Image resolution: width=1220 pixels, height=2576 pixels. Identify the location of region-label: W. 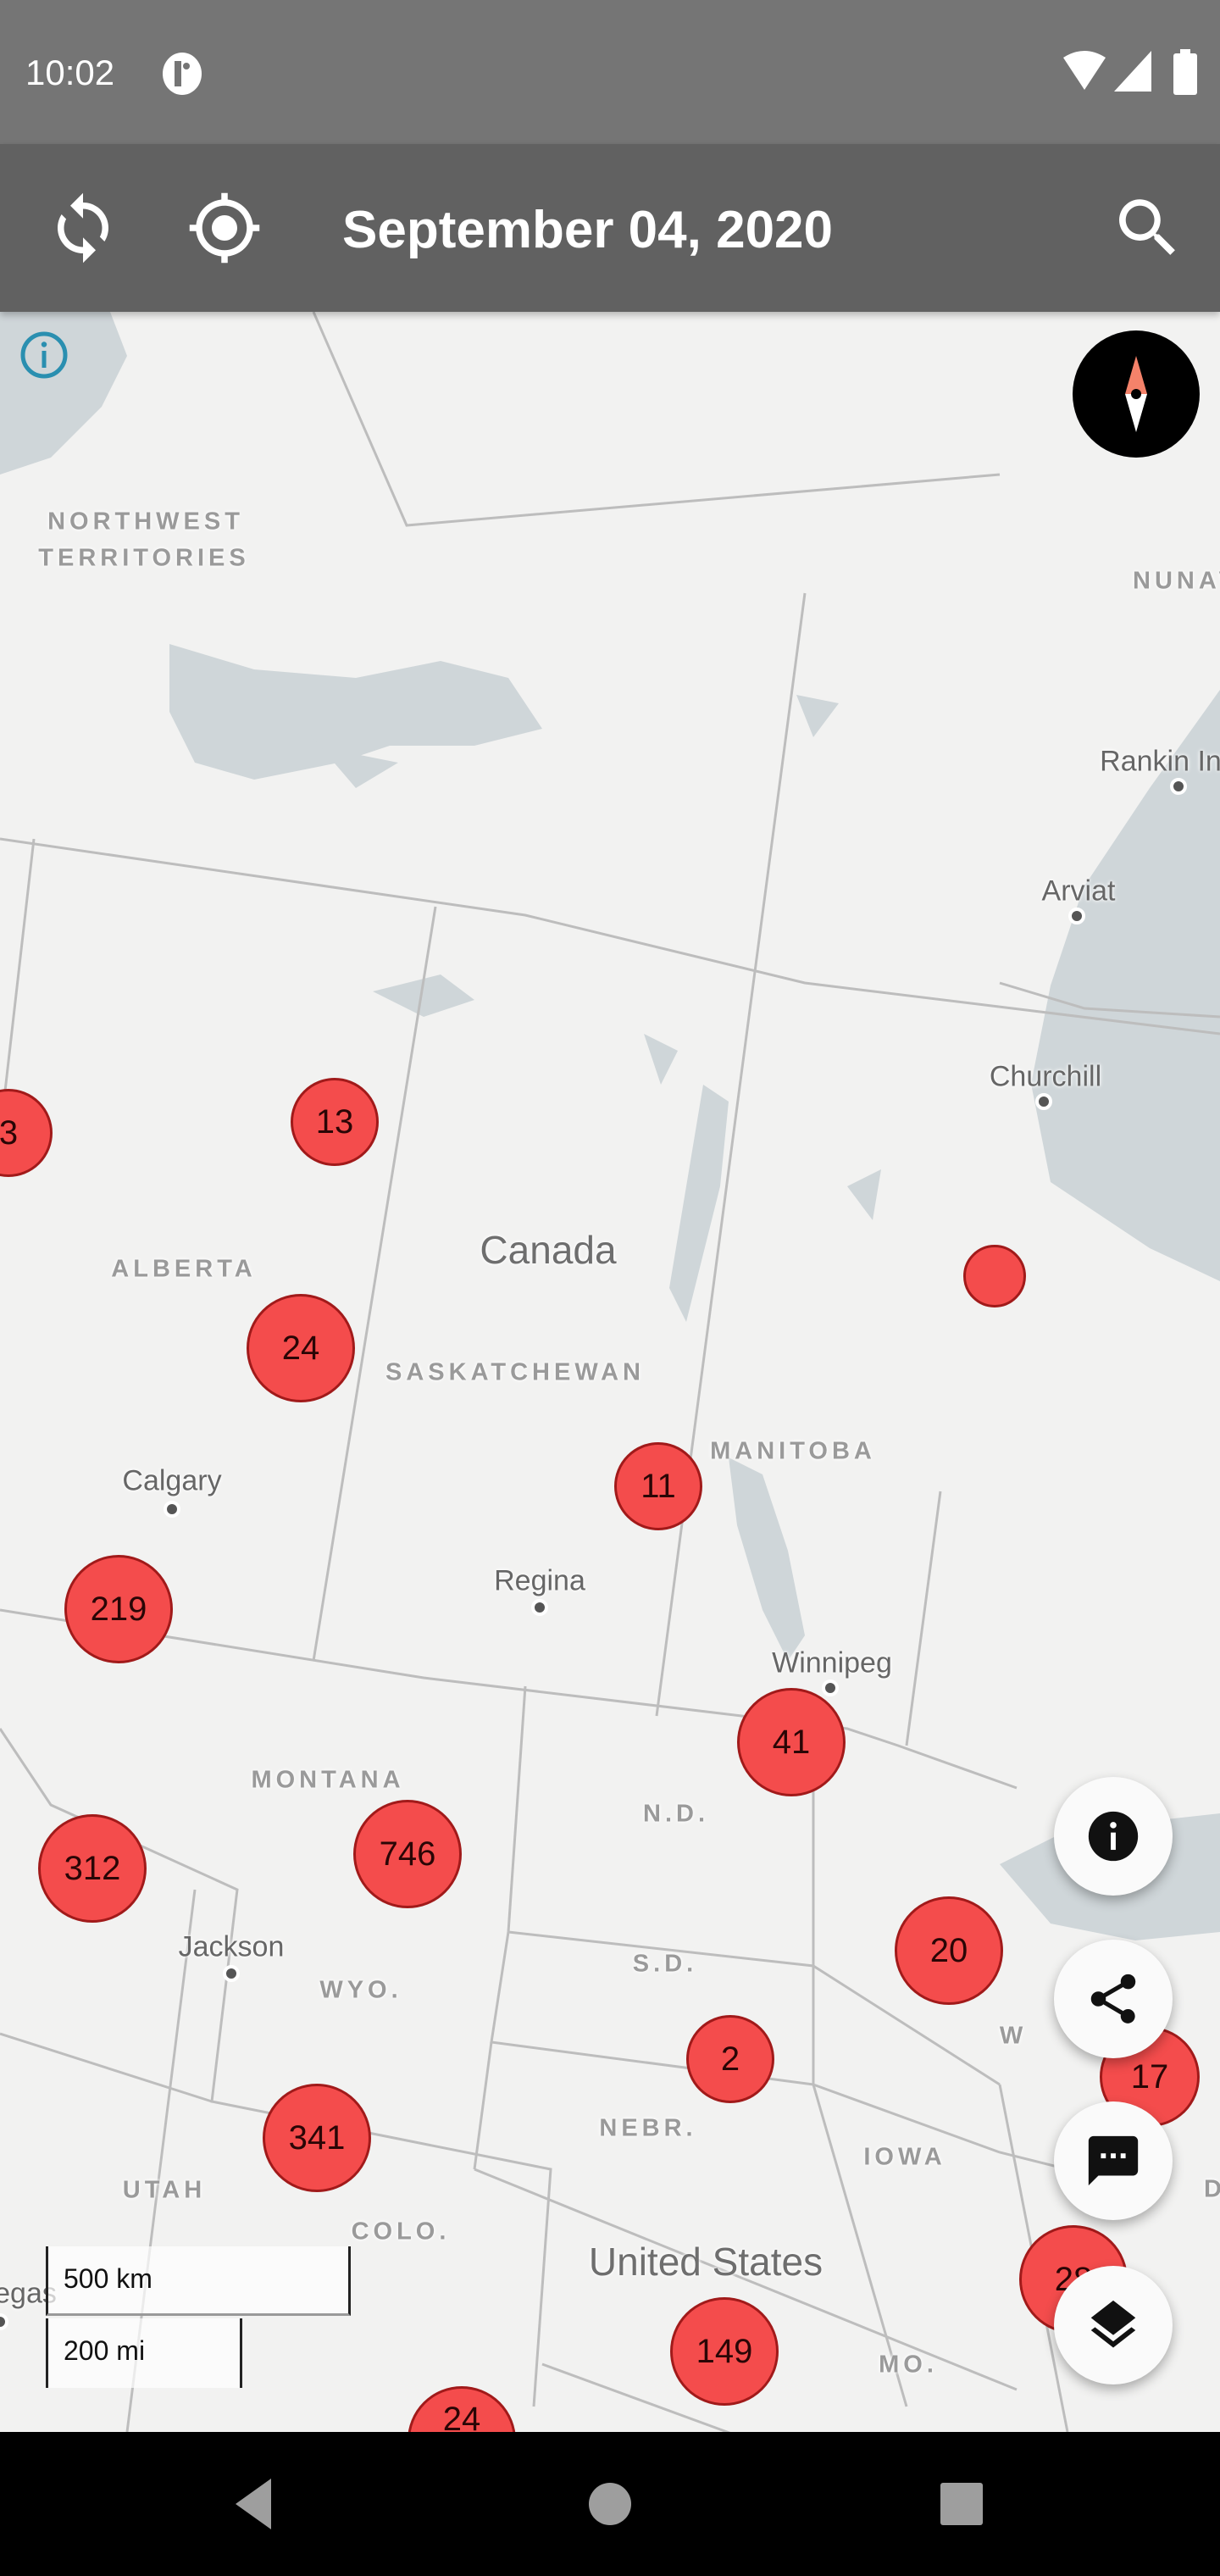
(1013, 2036).